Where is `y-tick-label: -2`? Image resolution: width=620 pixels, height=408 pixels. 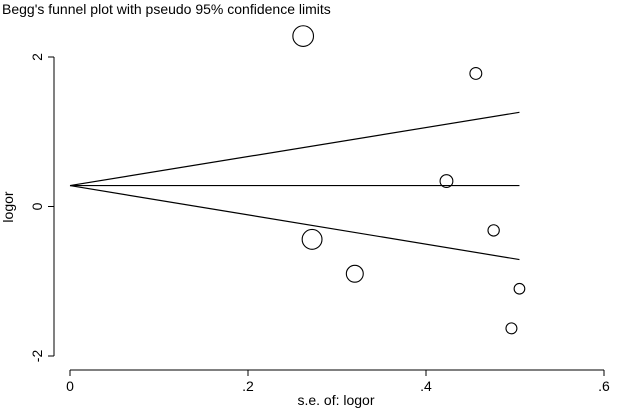 y-tick-label: -2 is located at coordinates (37, 356).